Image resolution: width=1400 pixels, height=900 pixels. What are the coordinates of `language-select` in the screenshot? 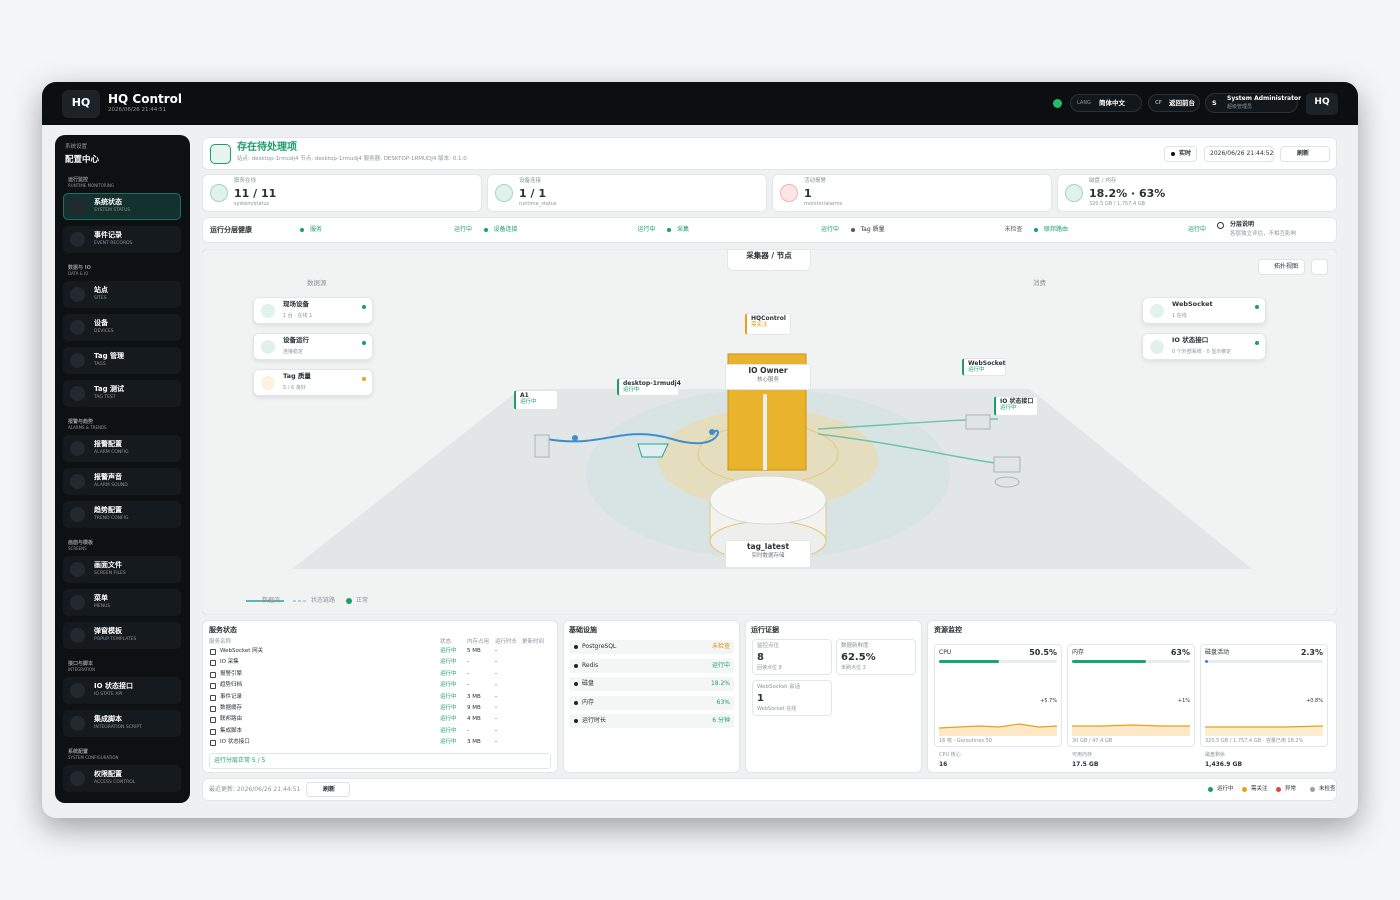 It's located at (1106, 103).